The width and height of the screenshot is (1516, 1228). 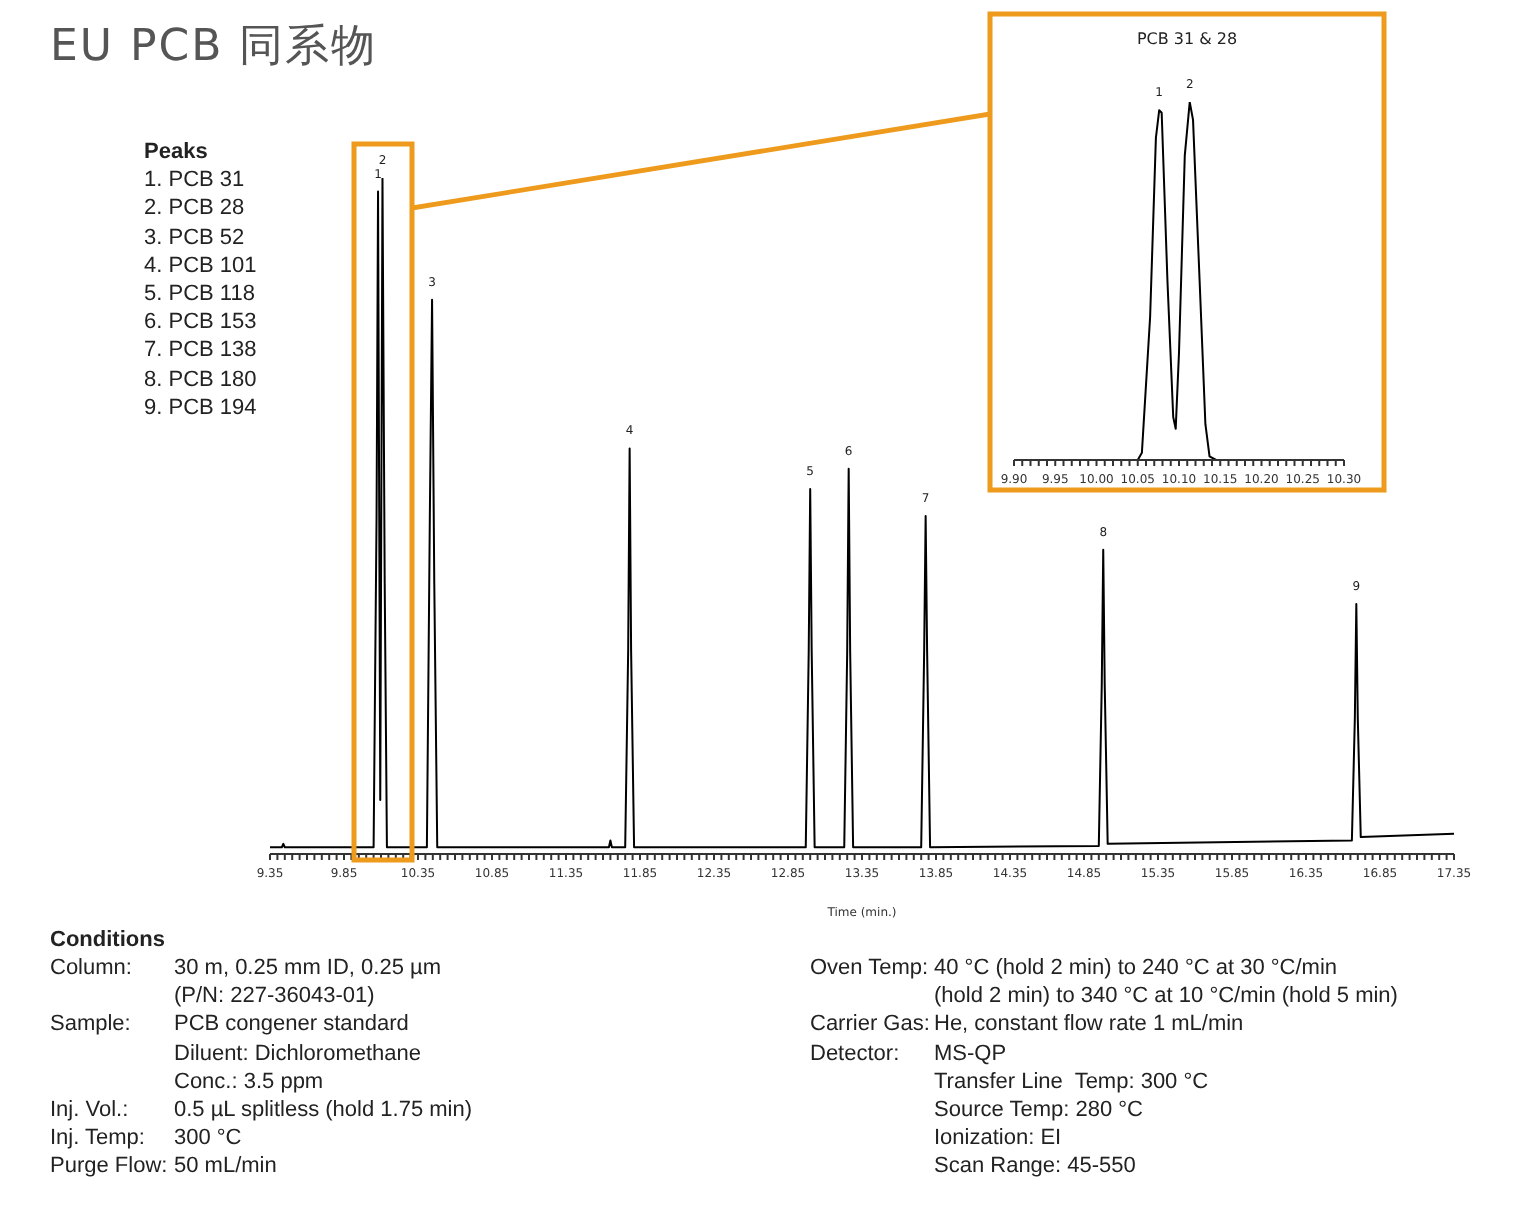 What do you see at coordinates (855, 1053) in the screenshot?
I see `text: Detector:` at bounding box center [855, 1053].